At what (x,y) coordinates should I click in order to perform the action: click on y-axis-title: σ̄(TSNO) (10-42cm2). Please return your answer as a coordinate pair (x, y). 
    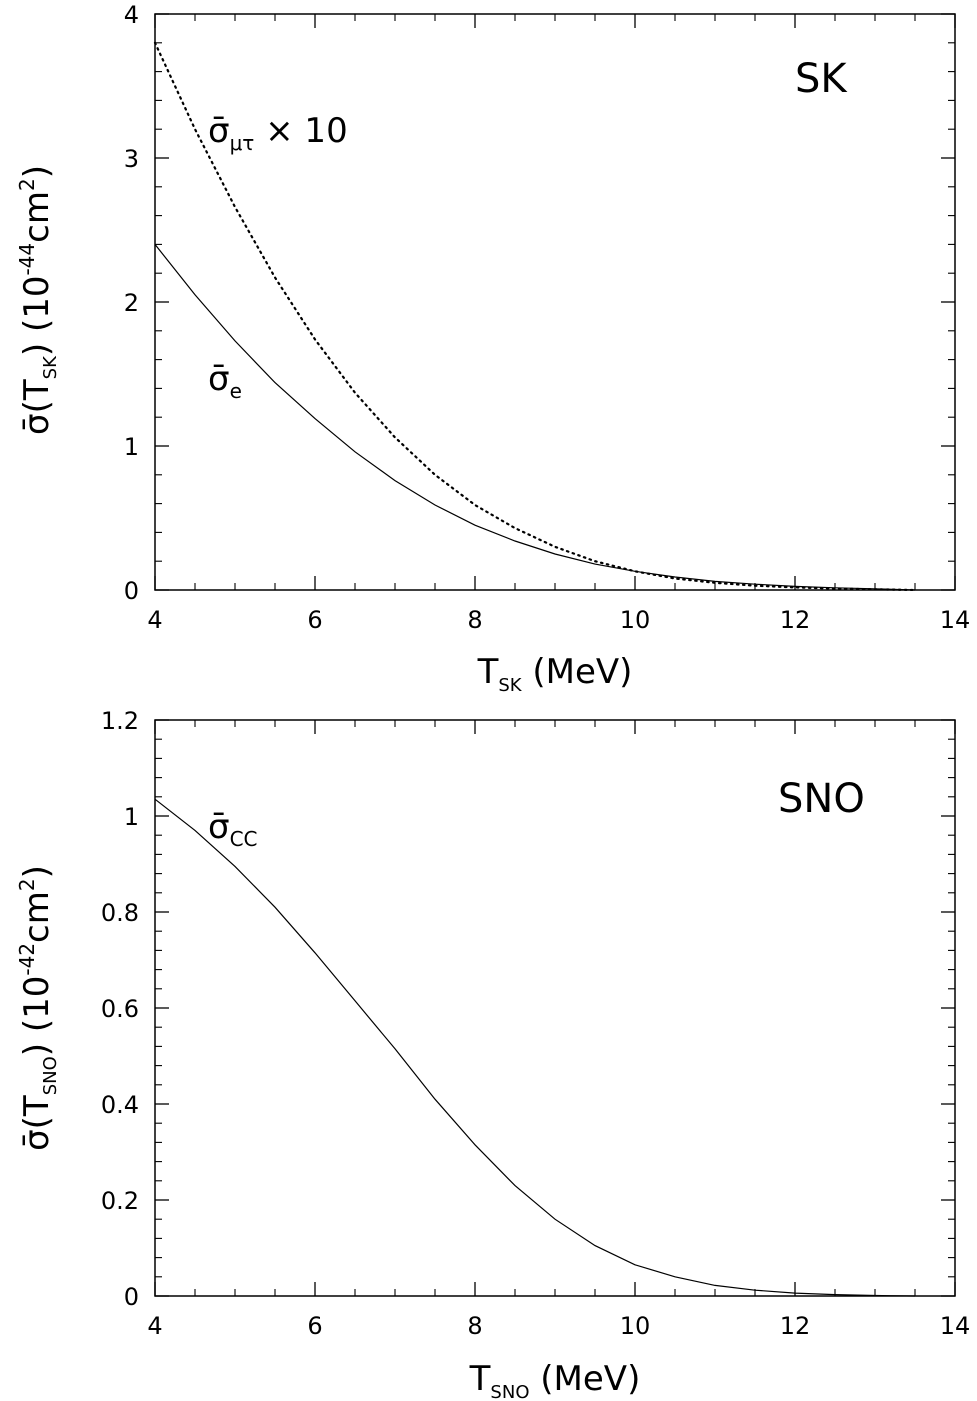
    Looking at the image, I should click on (38, 1008).